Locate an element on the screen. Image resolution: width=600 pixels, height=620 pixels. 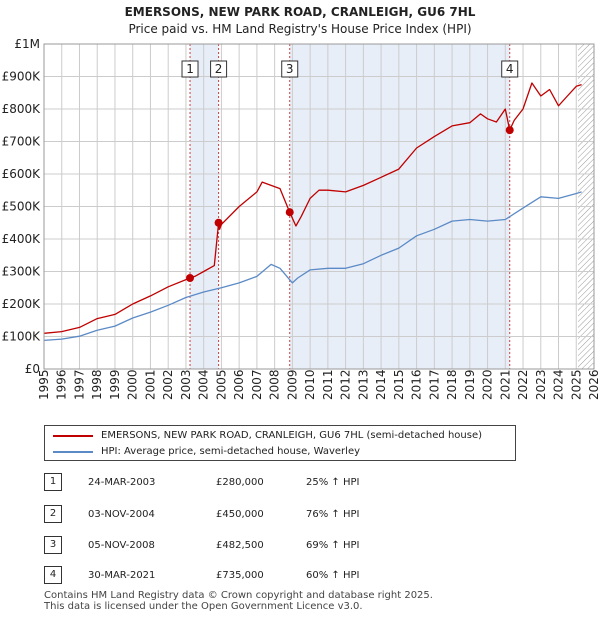
transaction-date: 30-MAR-2021 is located at coordinates (122, 575).